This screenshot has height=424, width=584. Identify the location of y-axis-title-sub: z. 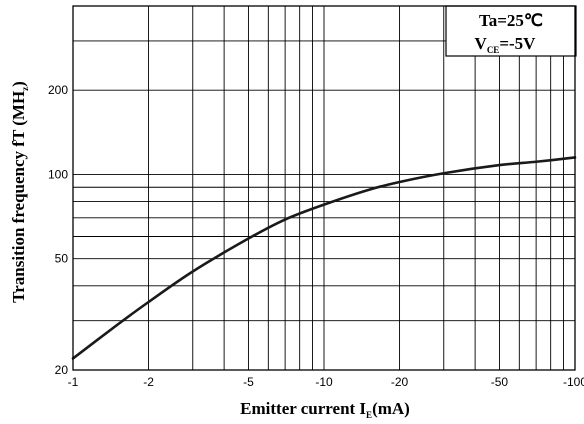
(25, 89).